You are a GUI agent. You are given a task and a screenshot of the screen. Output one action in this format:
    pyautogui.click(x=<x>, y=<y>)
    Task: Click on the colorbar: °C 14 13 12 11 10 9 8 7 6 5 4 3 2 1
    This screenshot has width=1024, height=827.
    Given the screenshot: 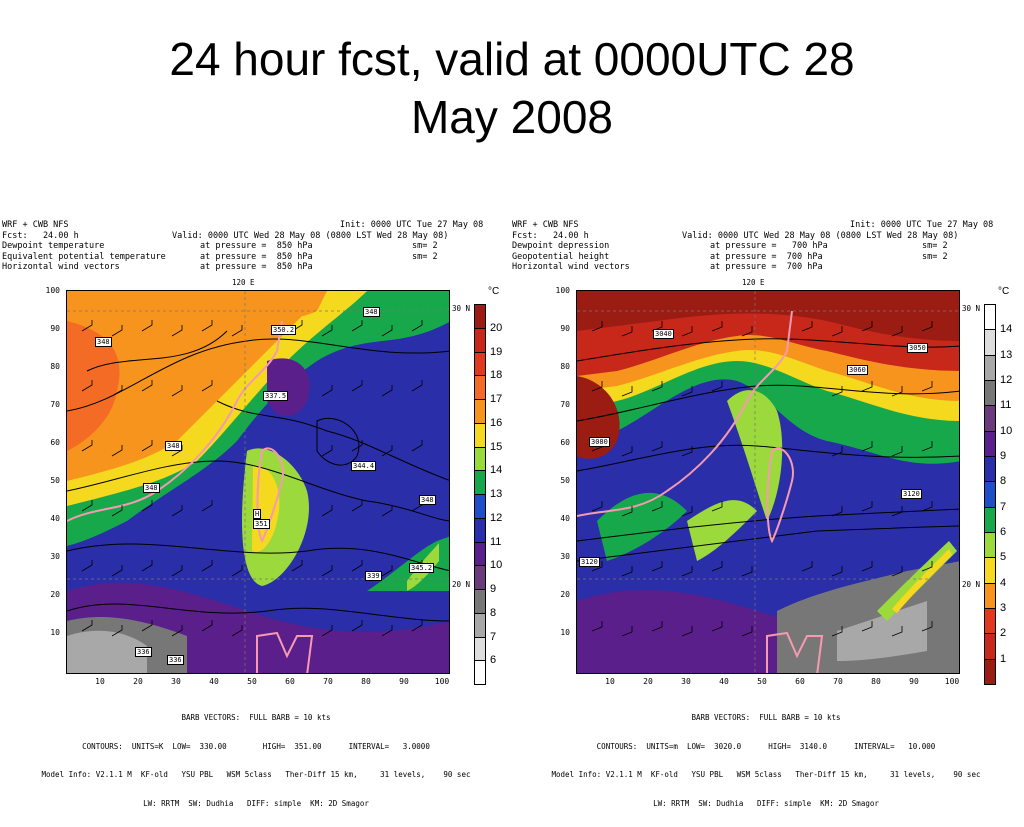 What is the action you would take?
    pyautogui.click(x=1002, y=487)
    